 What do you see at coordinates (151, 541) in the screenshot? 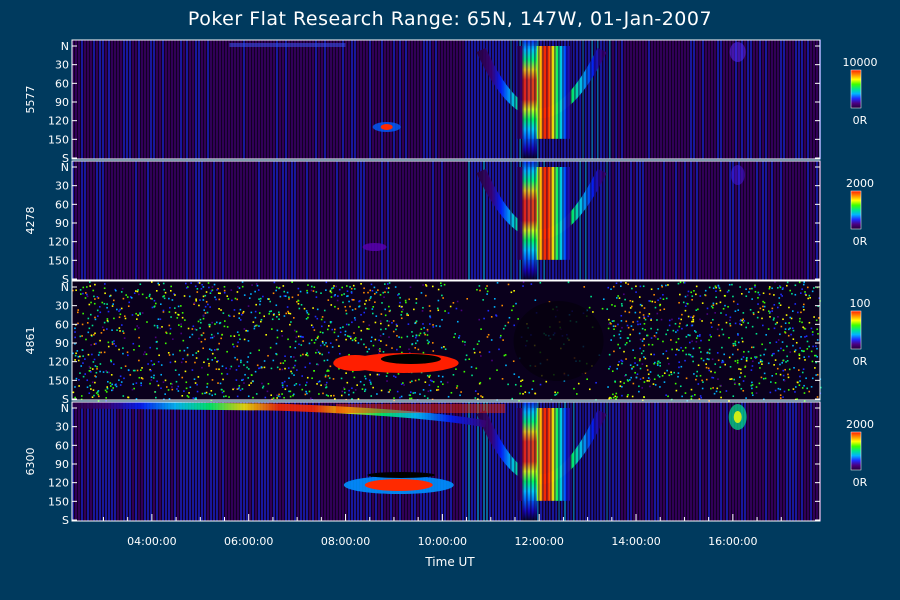
I see `x-tick-label: 04:00:00` at bounding box center [151, 541].